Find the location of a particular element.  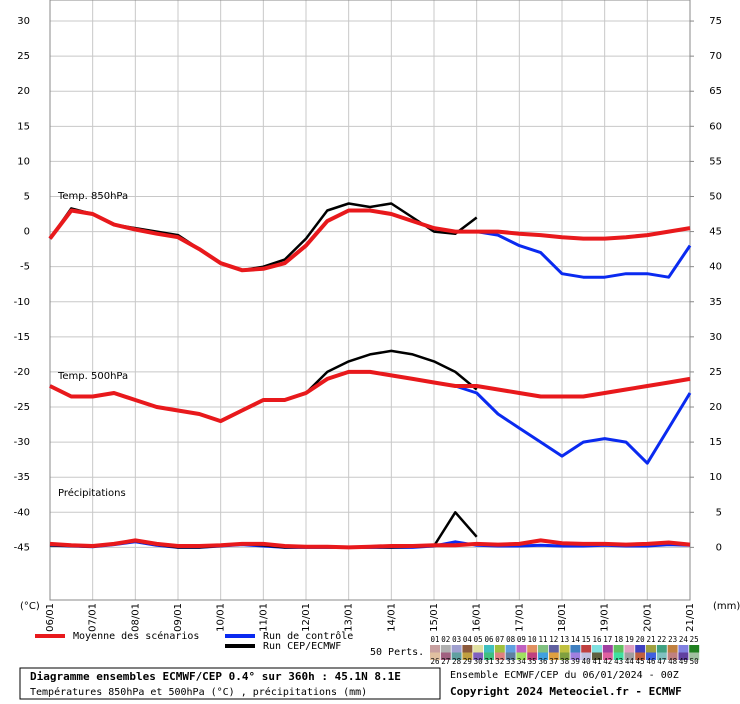

perturbation-label: 07 is located at coordinates (499, 639).